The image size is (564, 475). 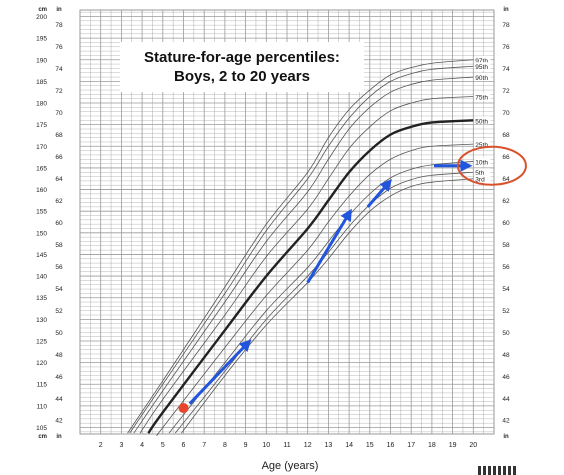 I want to click on data-point-marker, so click(x=183, y=408).